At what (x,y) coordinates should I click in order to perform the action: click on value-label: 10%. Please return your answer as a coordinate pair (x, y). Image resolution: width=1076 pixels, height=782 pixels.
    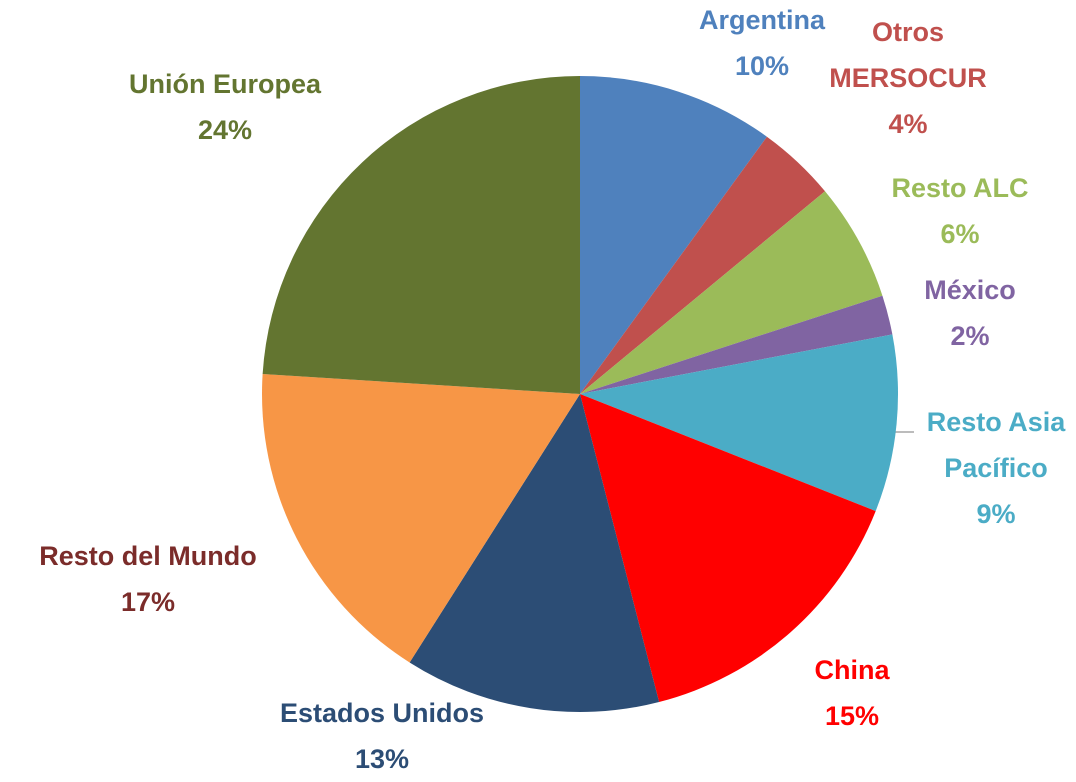
    Looking at the image, I should click on (762, 66).